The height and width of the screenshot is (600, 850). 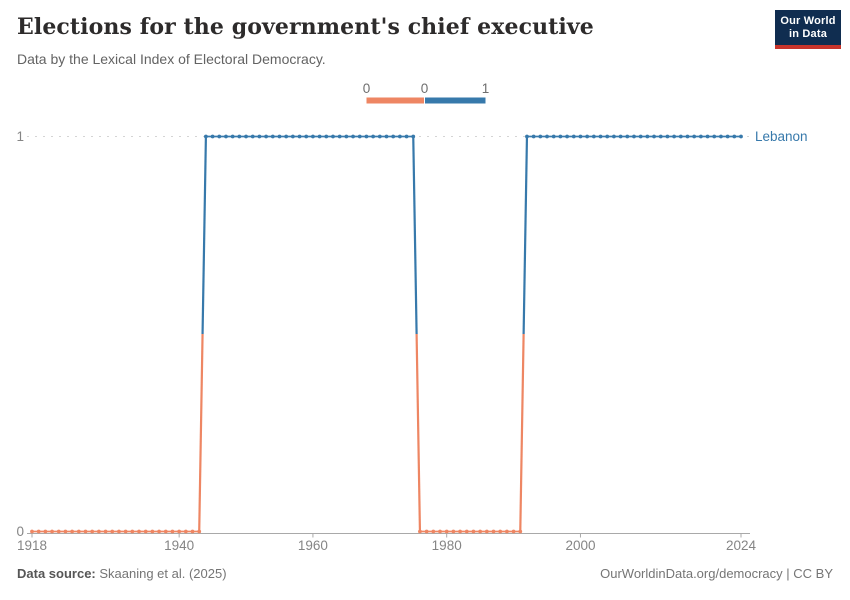 I want to click on data-source-label: Data source:, so click(x=56, y=573).